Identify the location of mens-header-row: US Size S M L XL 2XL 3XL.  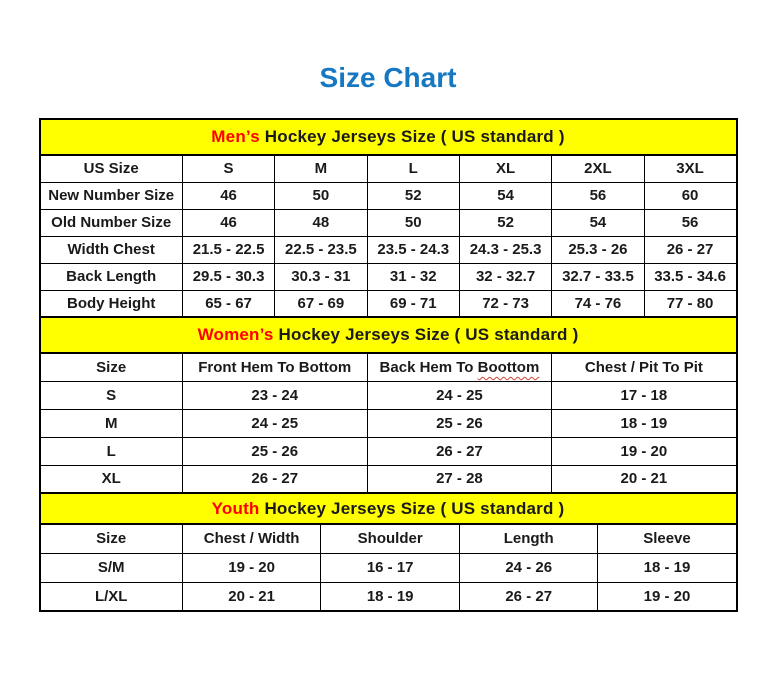
(388, 168).